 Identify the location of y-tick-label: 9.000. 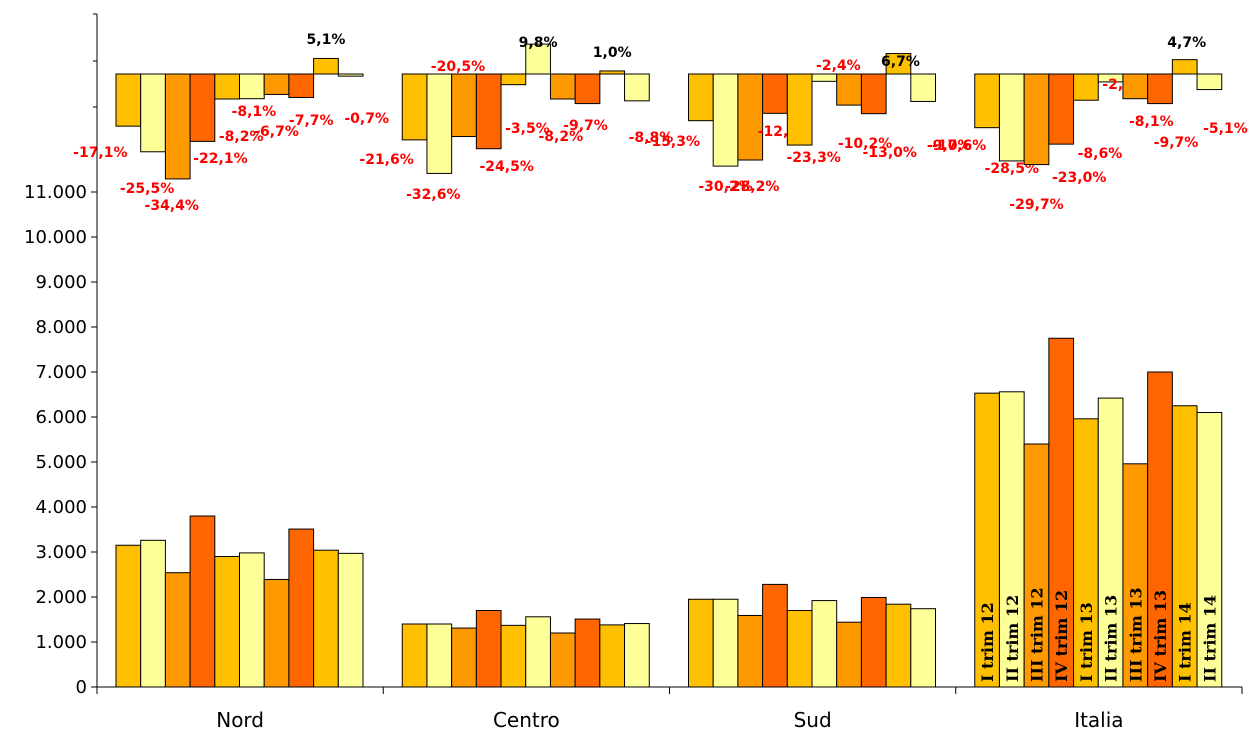
(61, 282).